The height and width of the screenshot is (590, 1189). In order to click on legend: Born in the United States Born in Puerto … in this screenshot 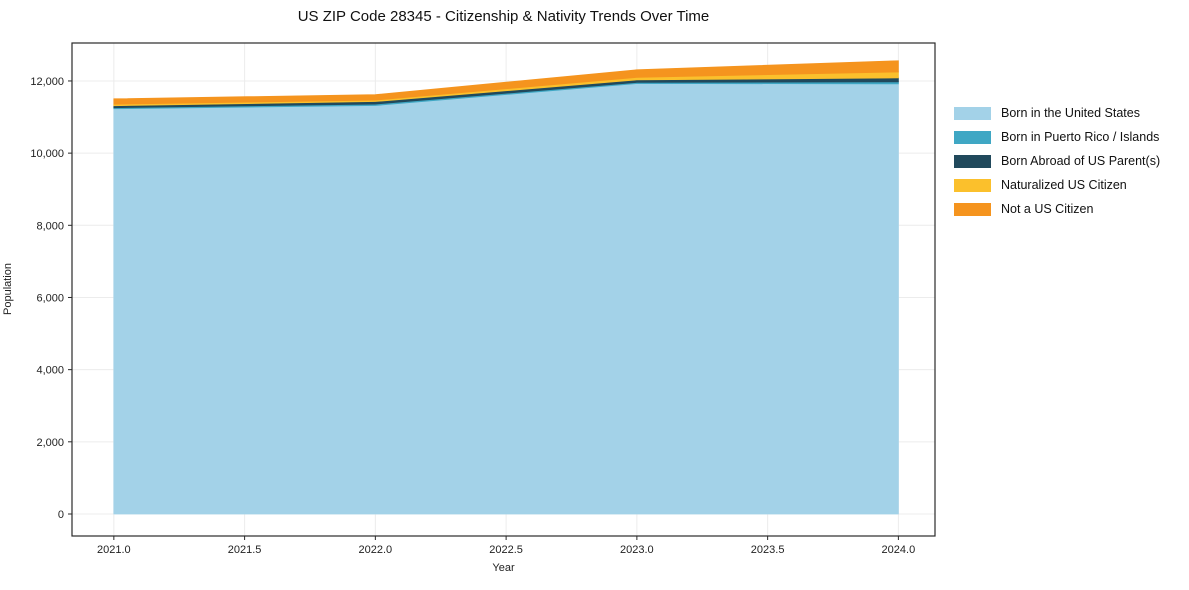, I will do `click(1057, 161)`.